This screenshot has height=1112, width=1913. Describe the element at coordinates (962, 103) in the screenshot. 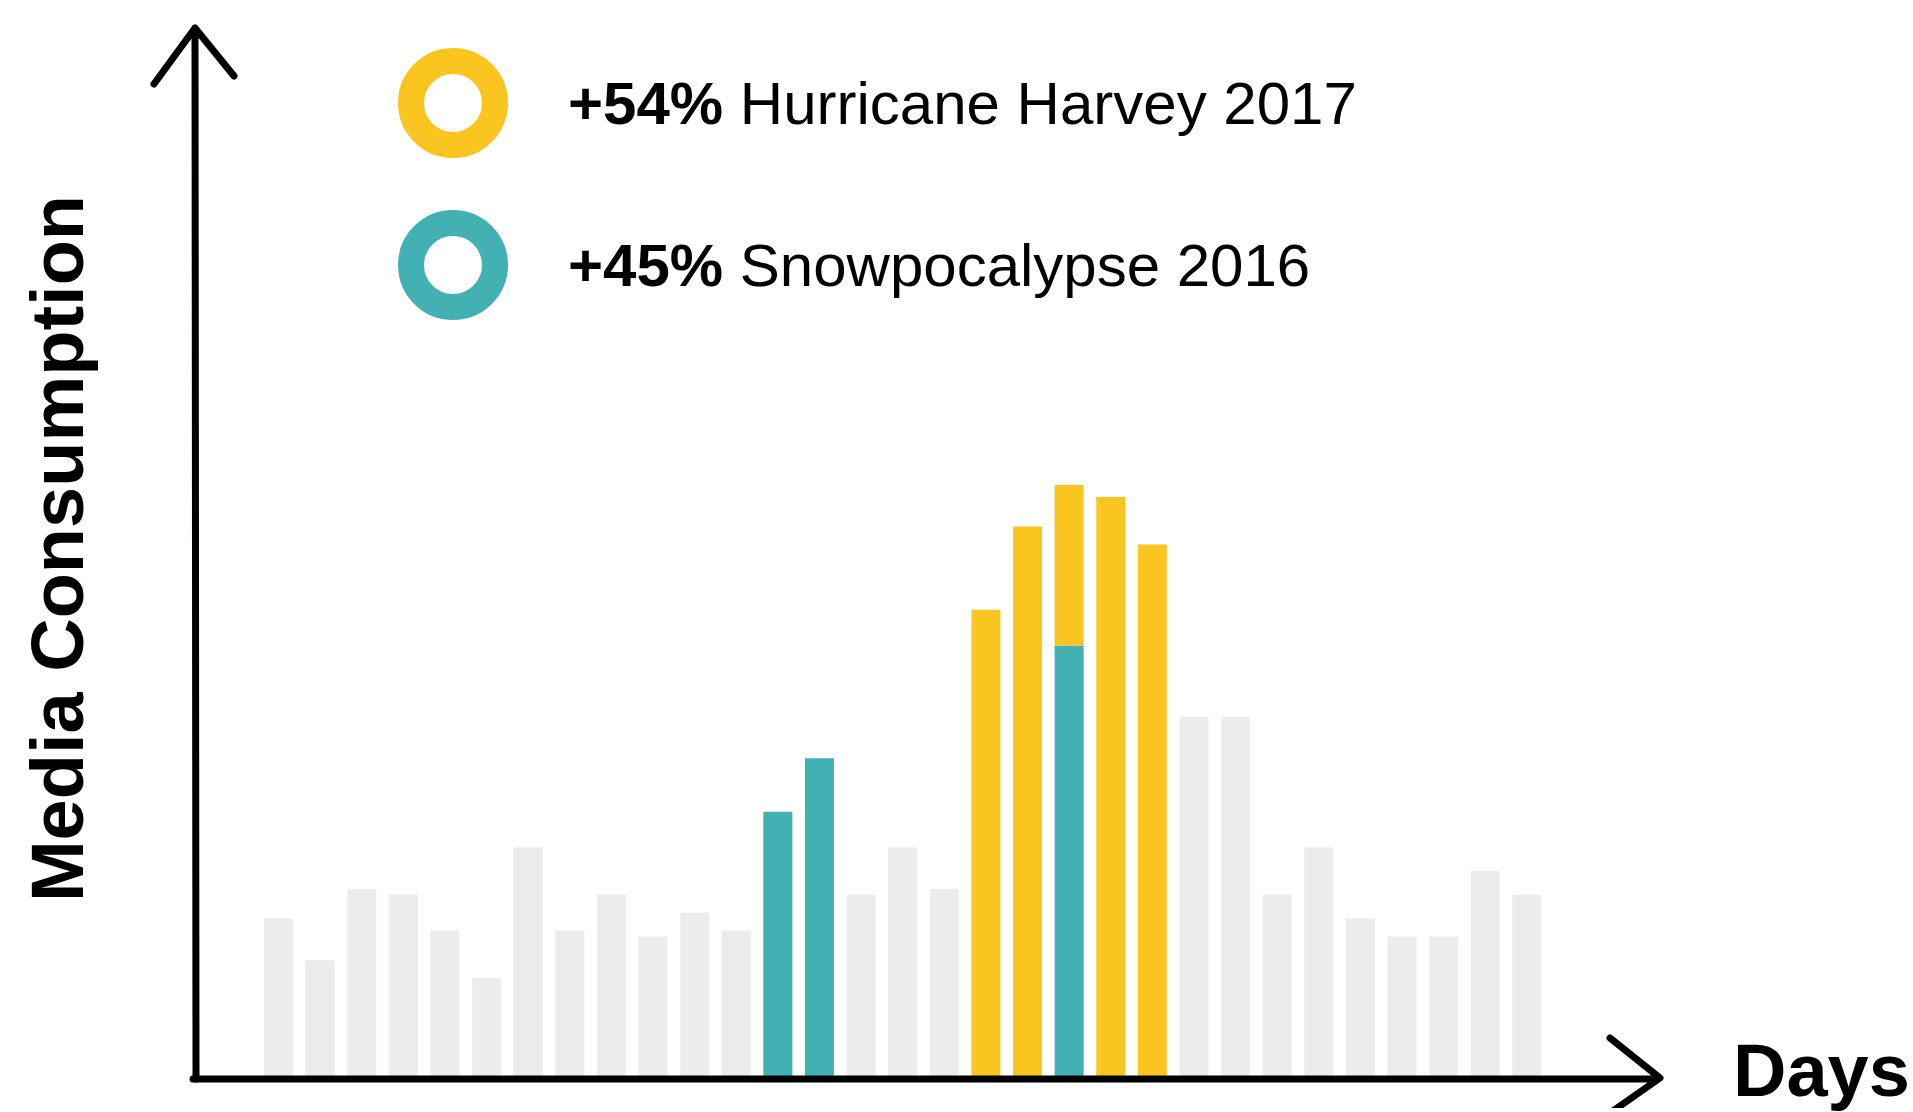

I see `legend-label: +54% Hurricane Harvey 2017` at that location.